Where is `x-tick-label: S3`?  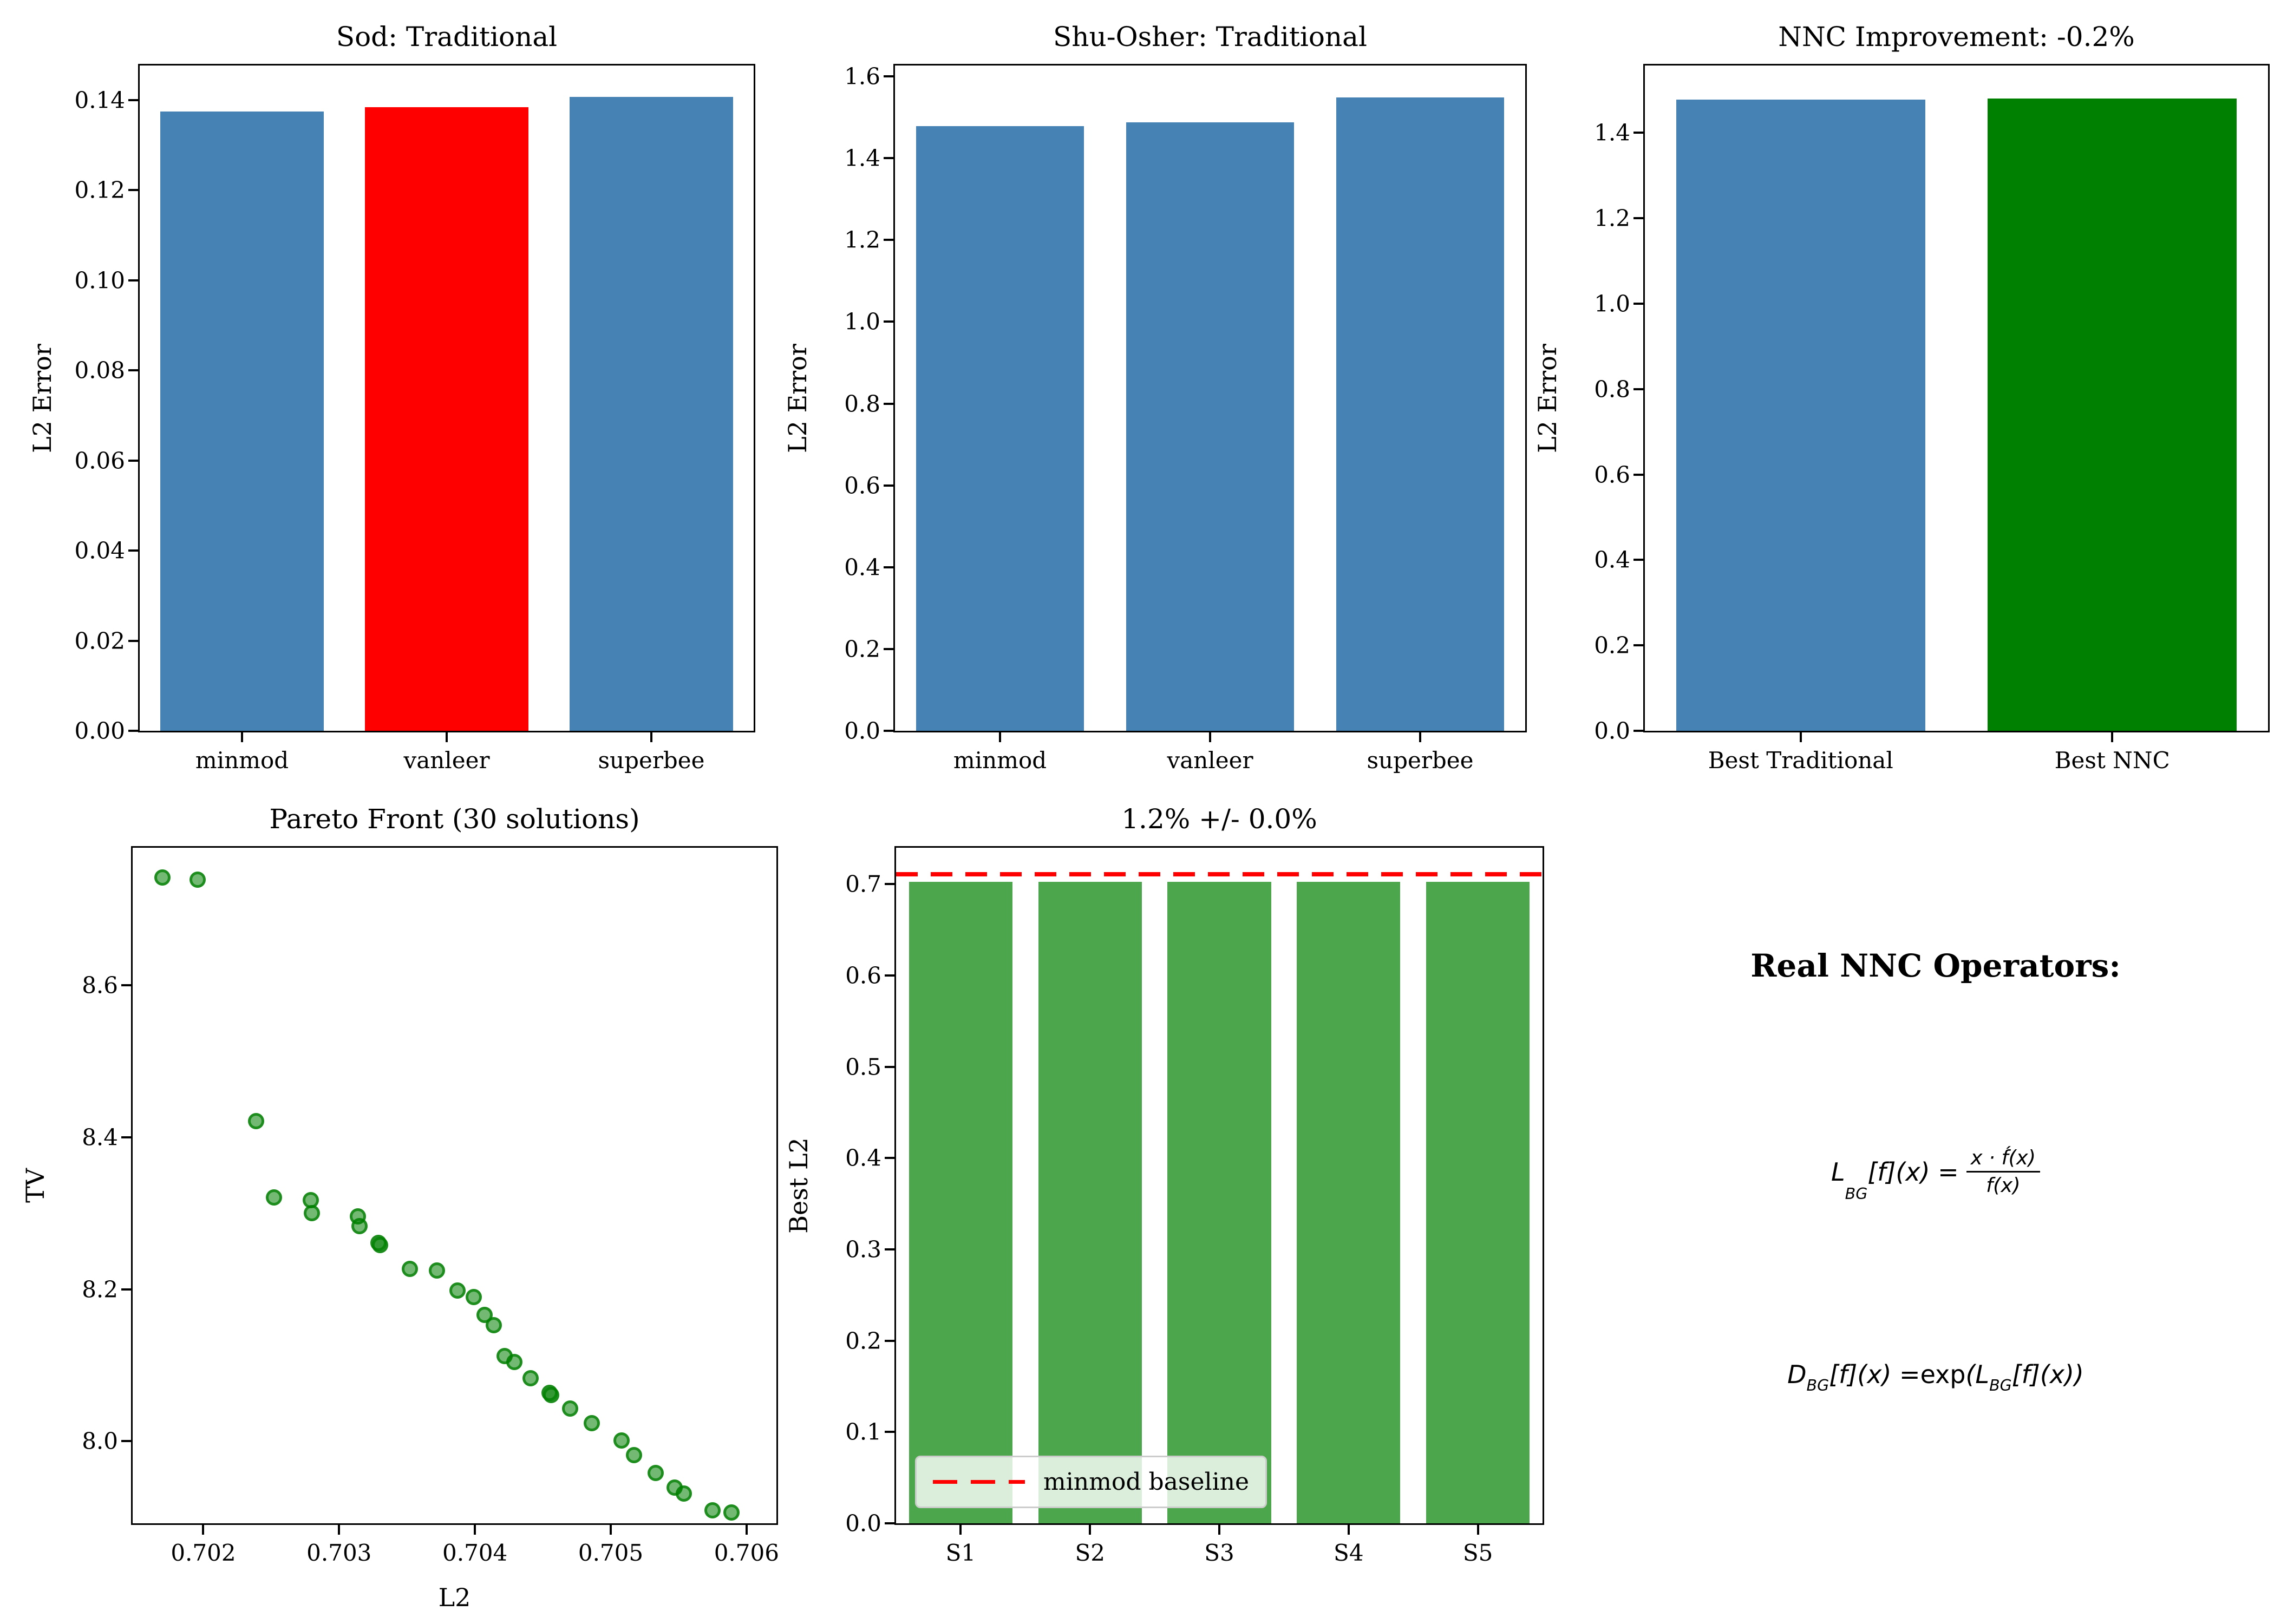 x-tick-label: S3 is located at coordinates (1219, 1553).